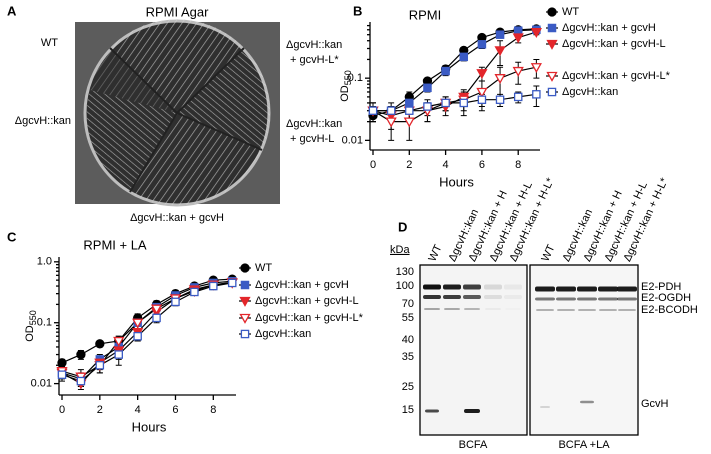 The image size is (711, 454). Describe the element at coordinates (346, 86) in the screenshot. I see `y-axis-label: OD550` at that location.